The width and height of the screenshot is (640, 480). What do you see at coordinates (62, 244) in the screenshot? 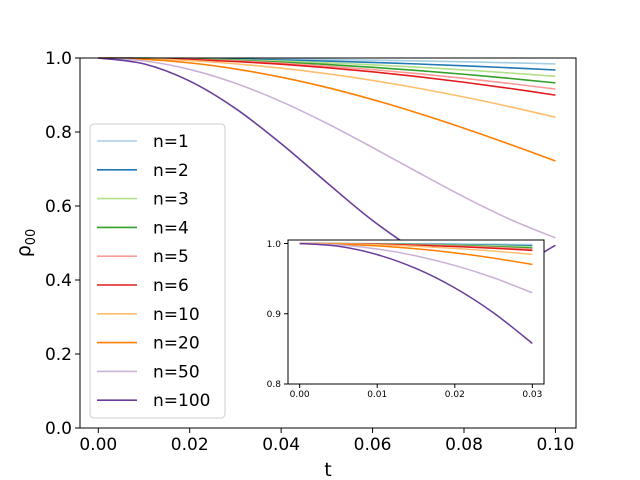
I see `main-y-ticks: 0.0 0.2 0.4 0.6 0.8 1.0` at bounding box center [62, 244].